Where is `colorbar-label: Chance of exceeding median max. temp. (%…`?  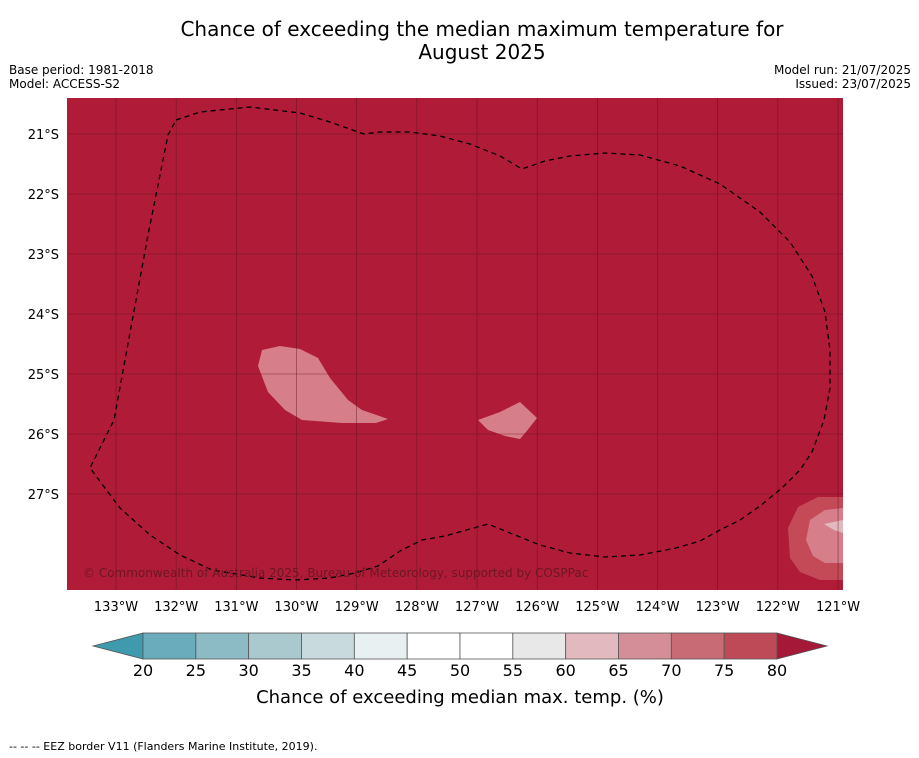
colorbar-label: Chance of exceeding median max. temp. (%… is located at coordinates (460, 697).